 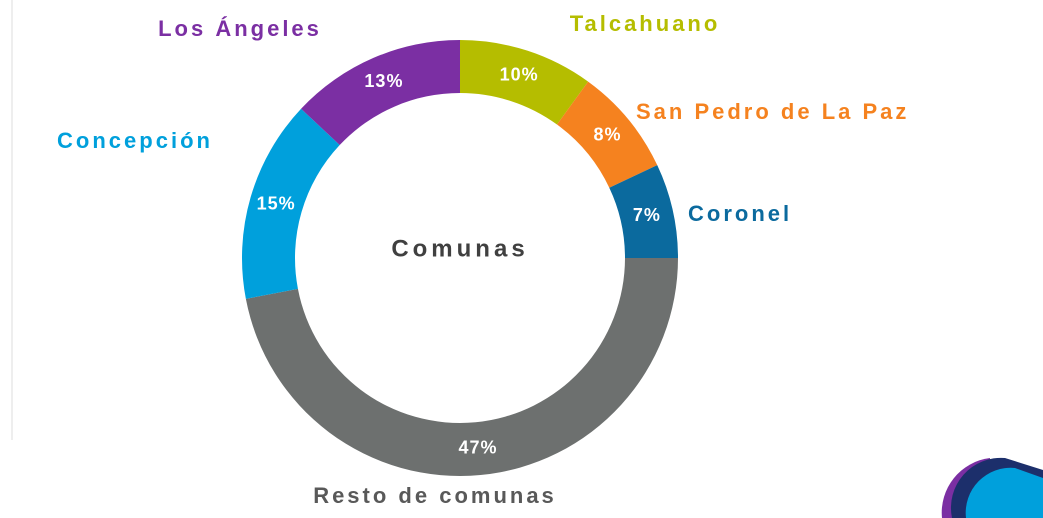 What do you see at coordinates (740, 213) in the screenshot?
I see `category-label: Coronel` at bounding box center [740, 213].